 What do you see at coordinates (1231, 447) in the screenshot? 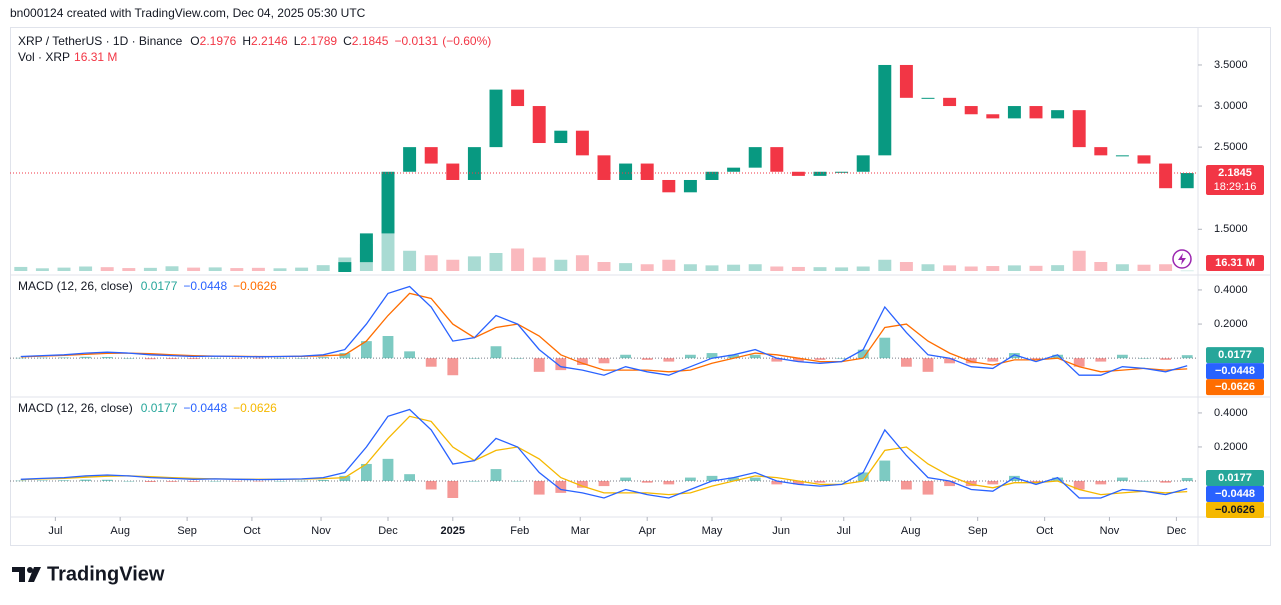
I see `y-tick-label: 0.2000` at bounding box center [1231, 447].